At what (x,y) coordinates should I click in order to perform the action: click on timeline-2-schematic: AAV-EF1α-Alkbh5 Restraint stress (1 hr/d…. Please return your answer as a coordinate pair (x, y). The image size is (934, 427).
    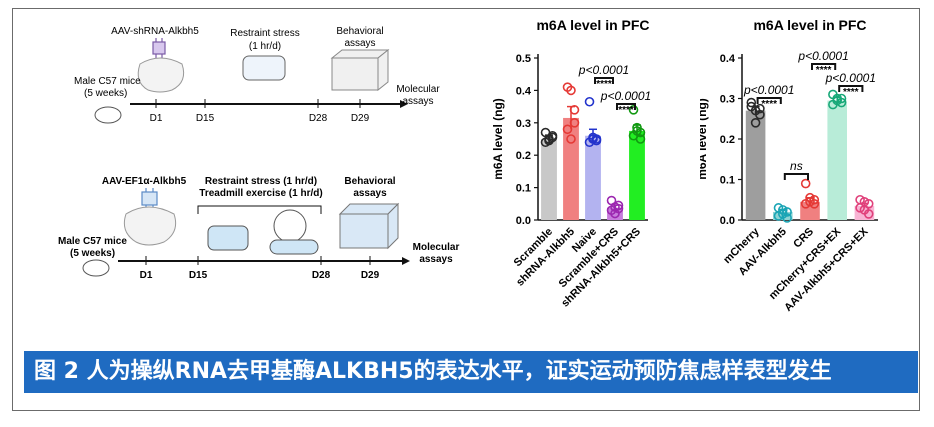
    Looking at the image, I should click on (259, 228).